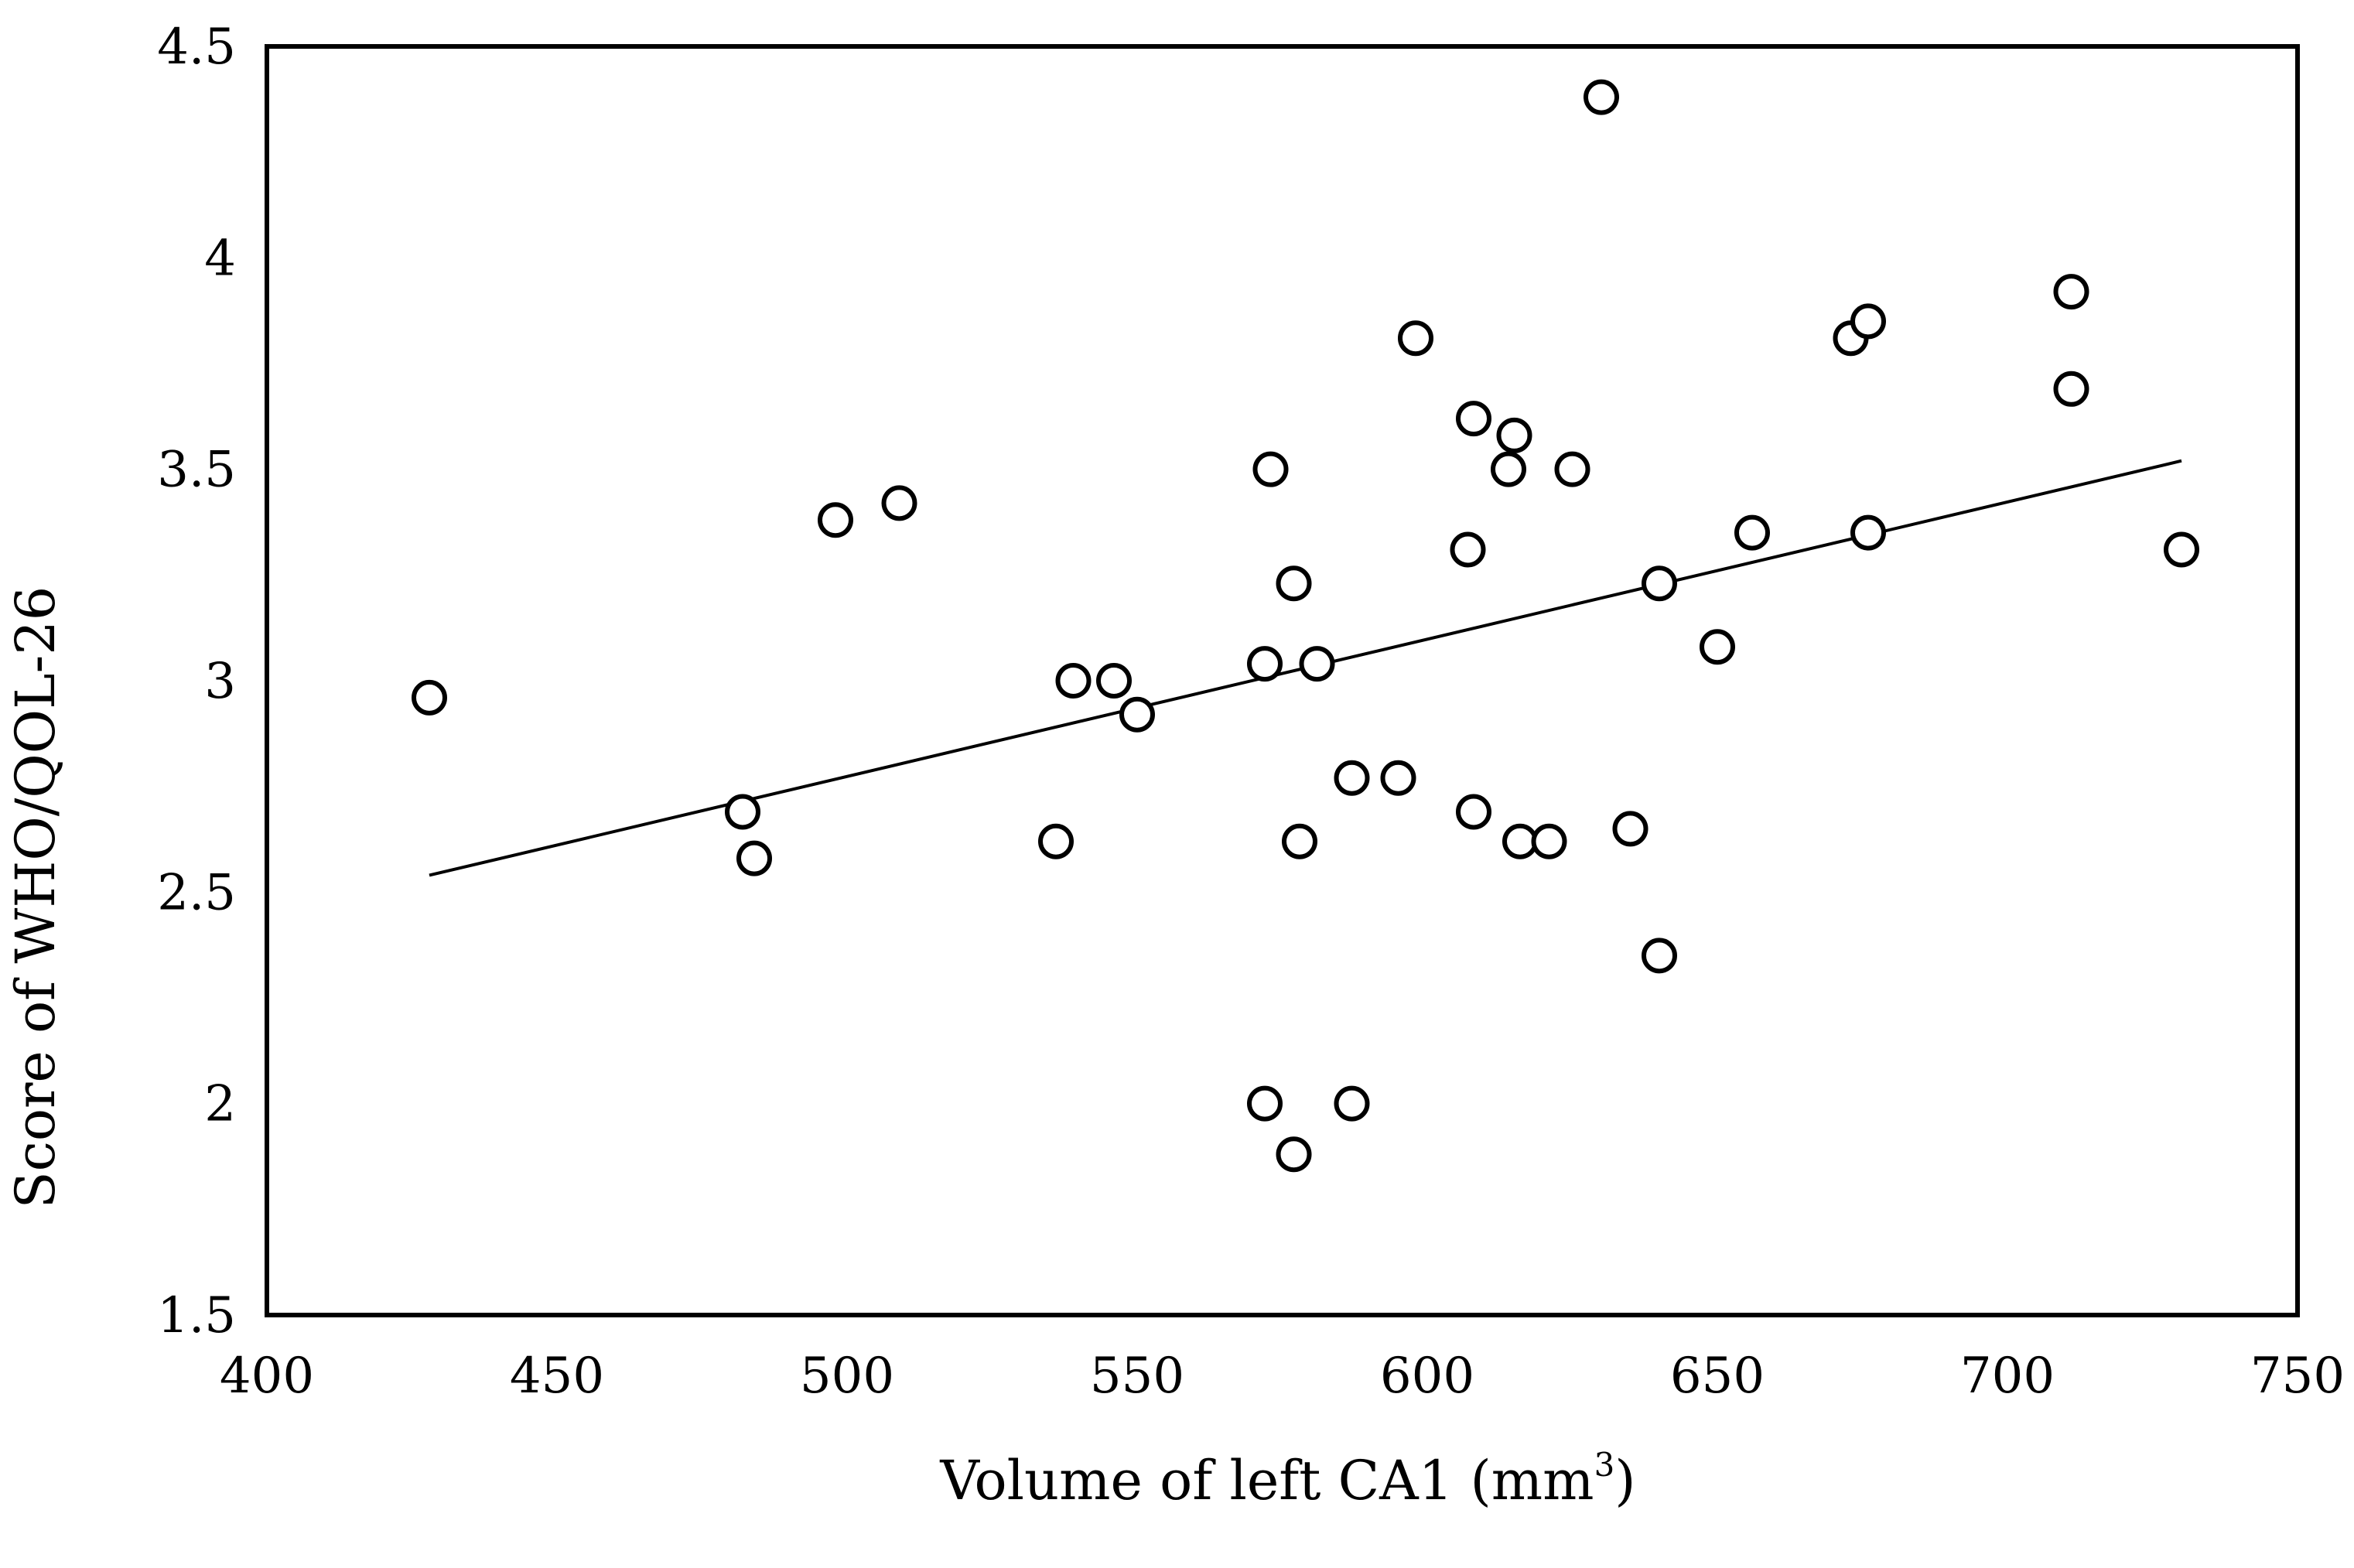  Describe the element at coordinates (1717, 1376) in the screenshot. I see `x-tick-label: 650` at that location.